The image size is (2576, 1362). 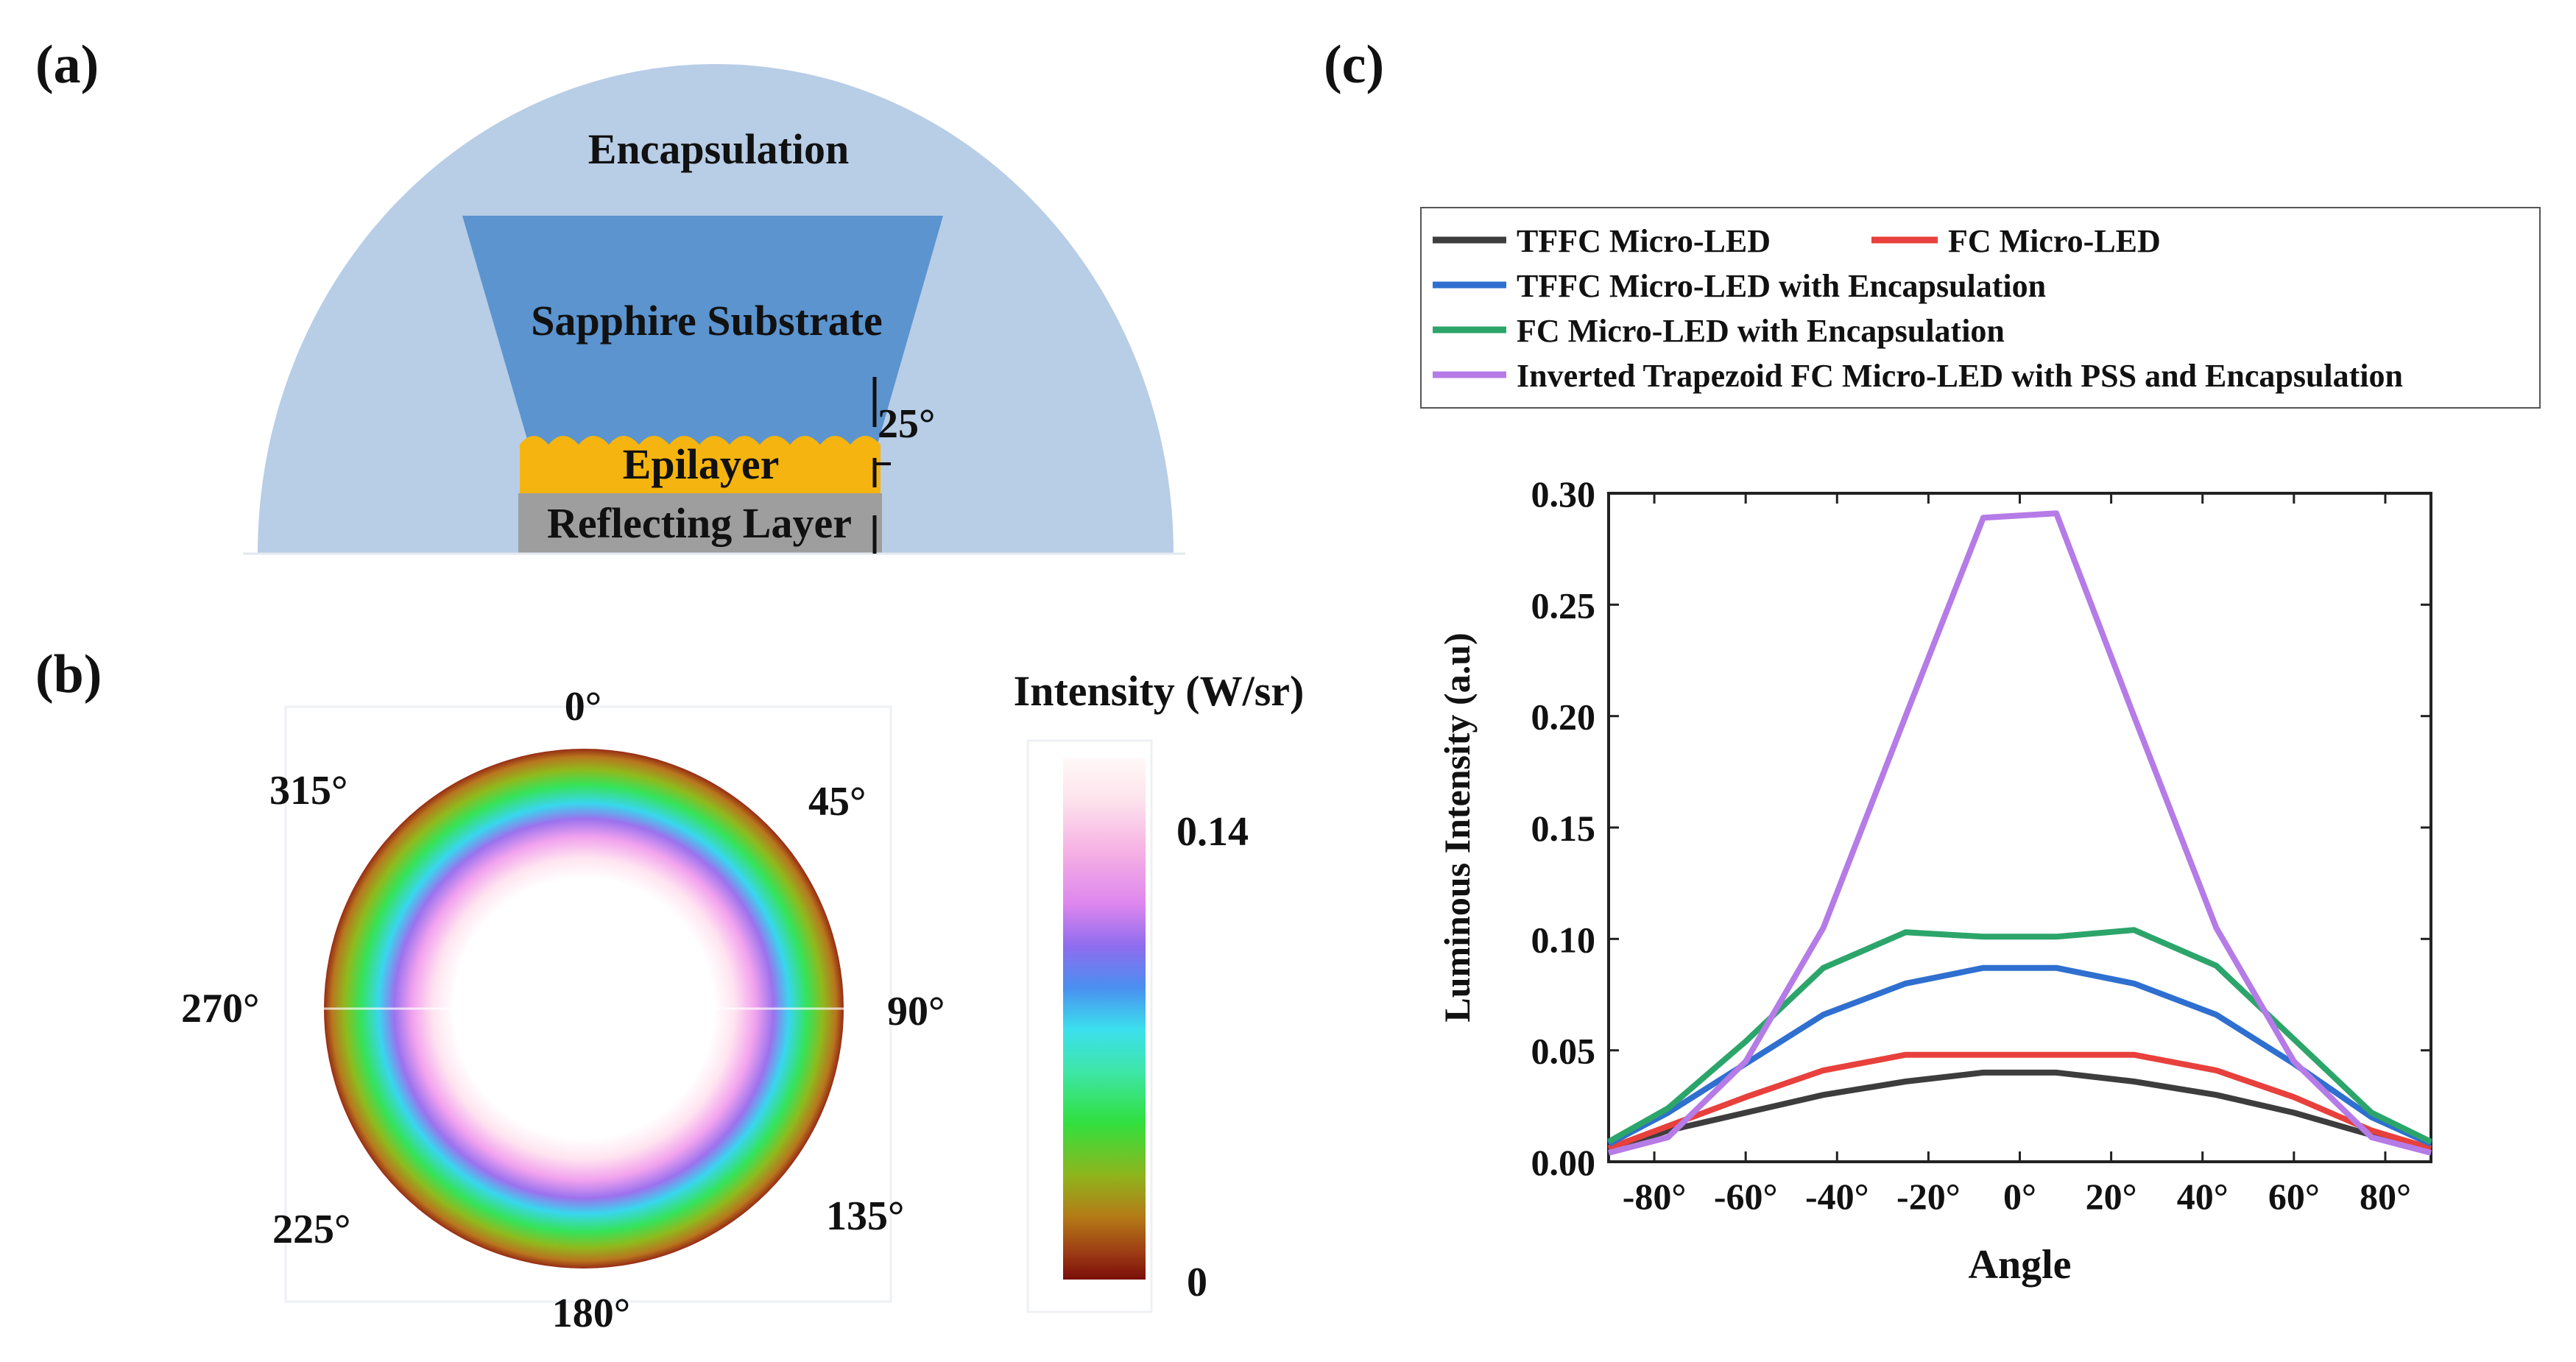 I want to click on angle-45-label: 45°, so click(x=837, y=802).